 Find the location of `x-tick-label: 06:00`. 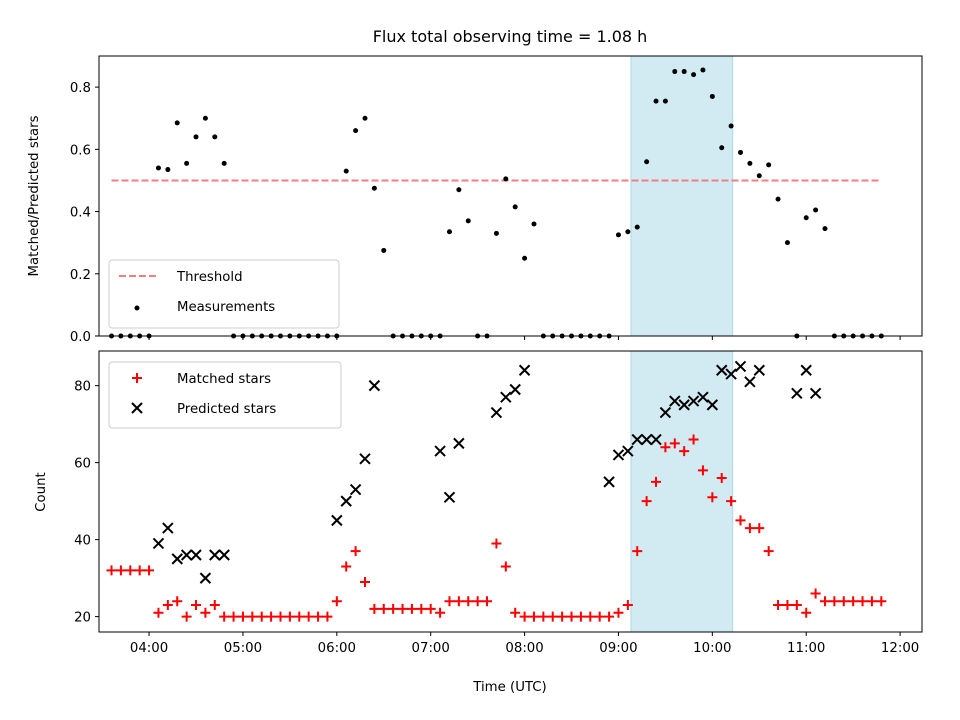

x-tick-label: 06:00 is located at coordinates (337, 648).